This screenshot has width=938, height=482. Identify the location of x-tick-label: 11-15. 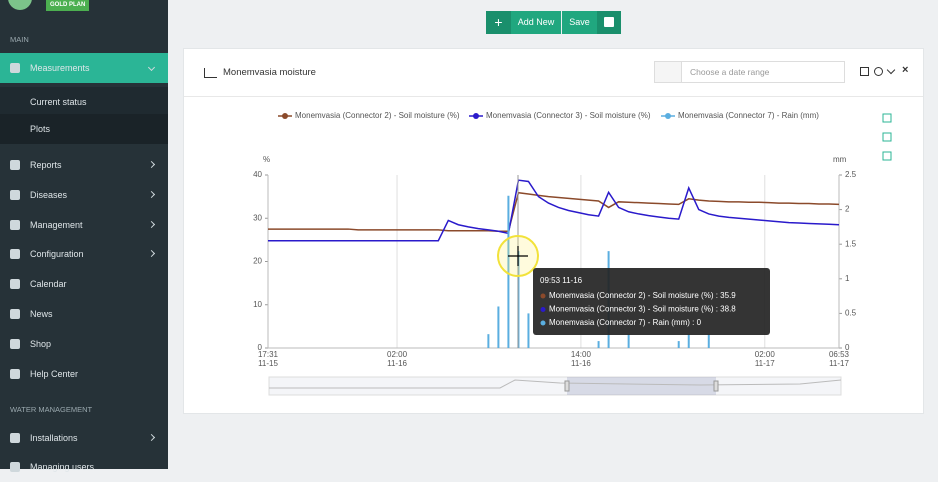
(268, 363).